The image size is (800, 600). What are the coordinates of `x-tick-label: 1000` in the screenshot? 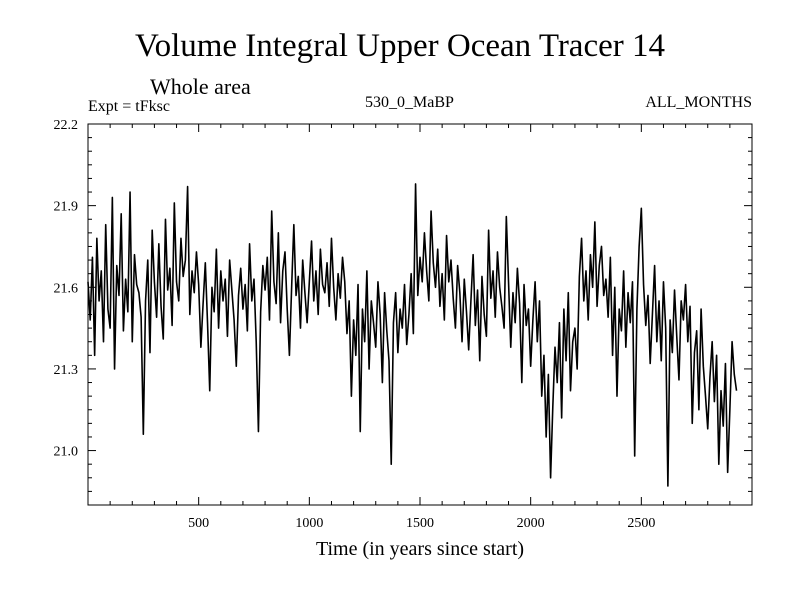 It's located at (309, 523).